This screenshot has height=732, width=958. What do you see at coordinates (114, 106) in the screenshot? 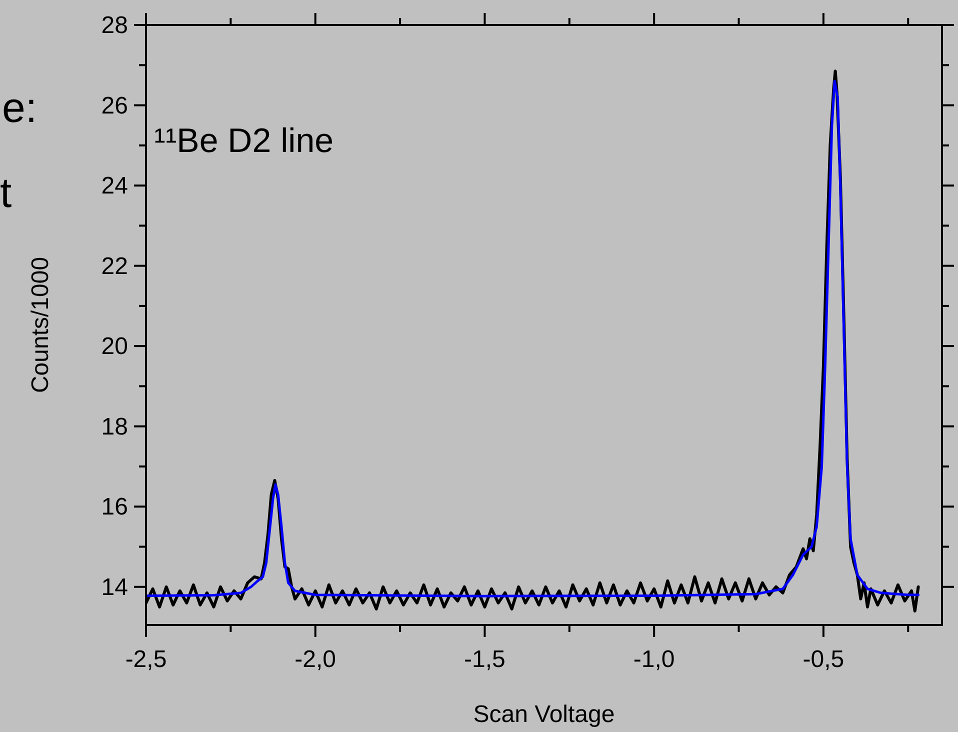
I see `y-tick-label: 26` at bounding box center [114, 106].